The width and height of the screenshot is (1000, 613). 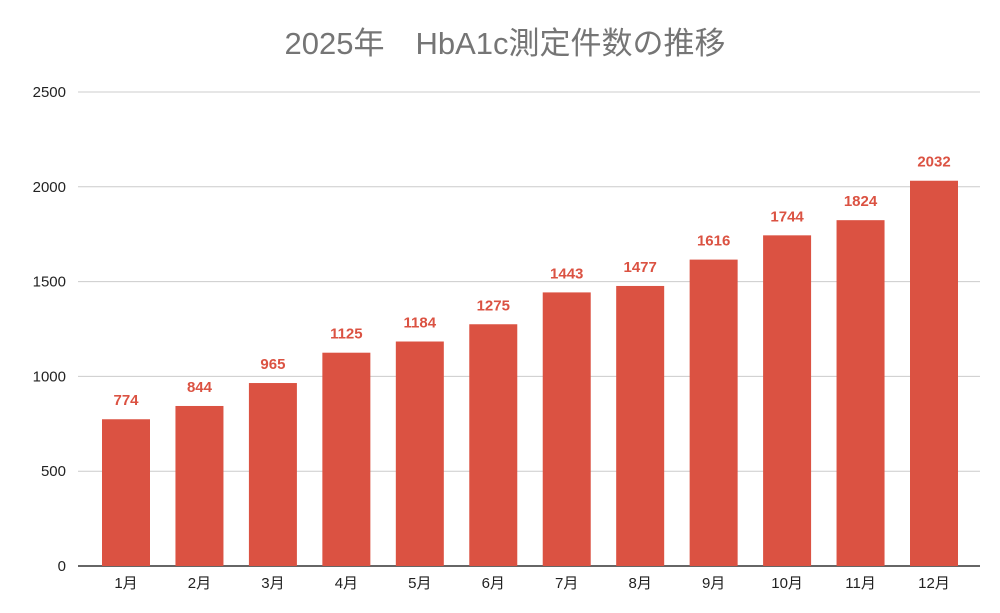 I want to click on data-label: 1616, so click(x=713, y=241).